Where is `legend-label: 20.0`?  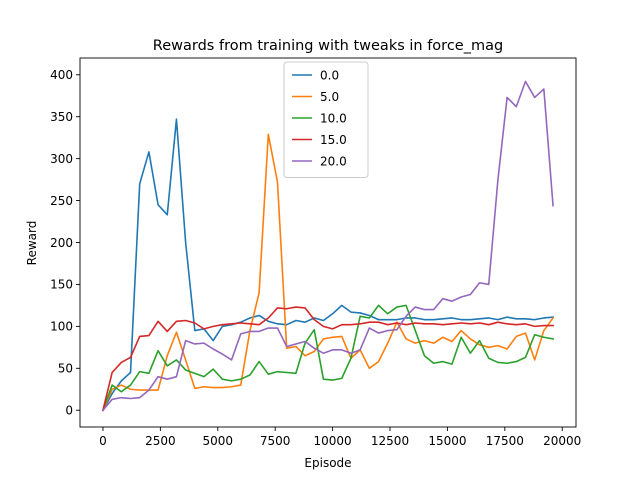
legend-label: 20.0 is located at coordinates (333, 161).